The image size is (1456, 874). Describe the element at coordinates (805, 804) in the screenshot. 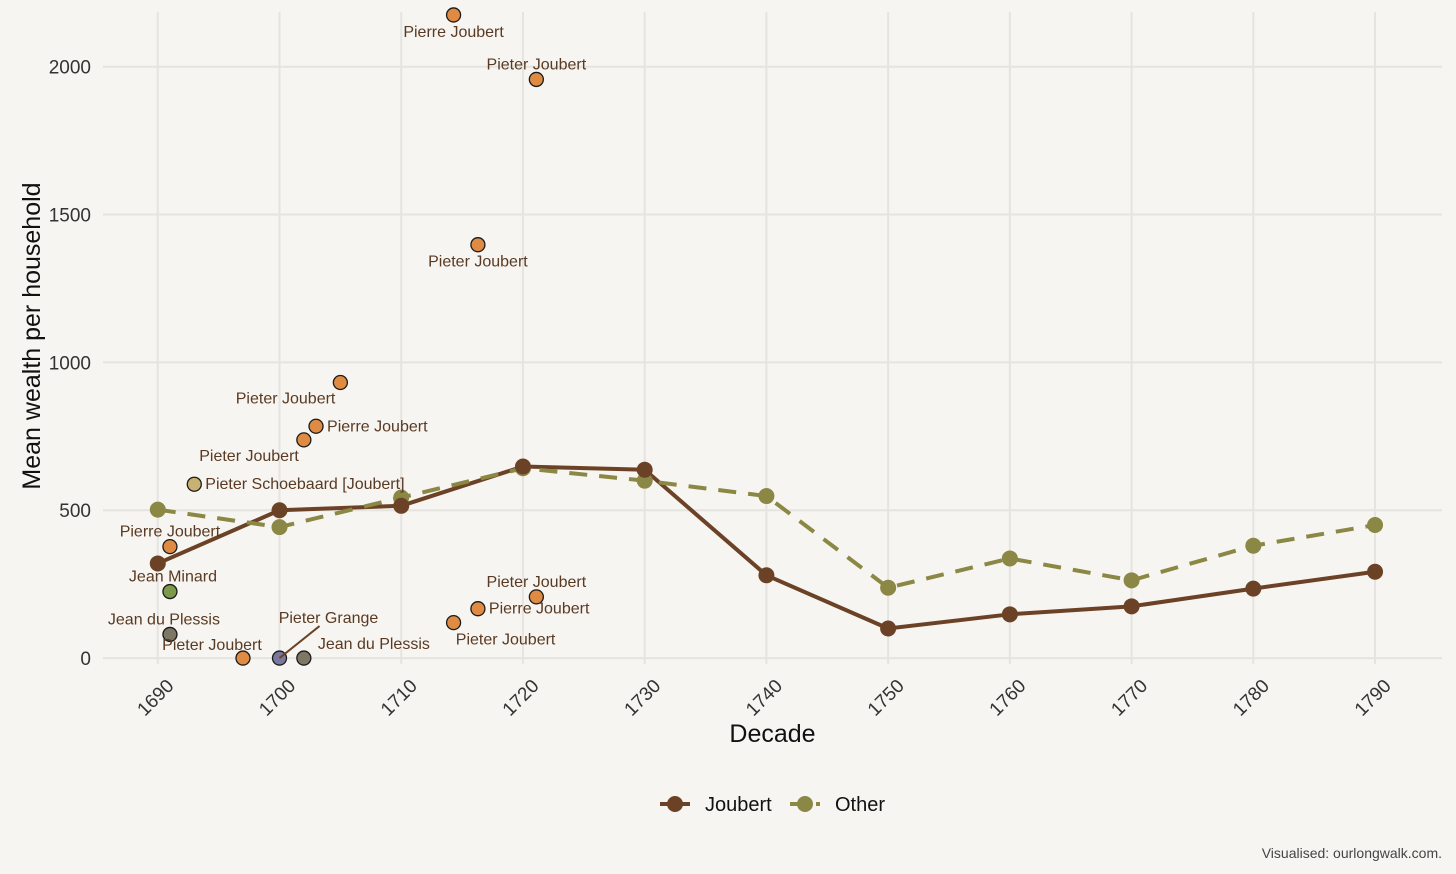

I see `legend-point-other` at that location.